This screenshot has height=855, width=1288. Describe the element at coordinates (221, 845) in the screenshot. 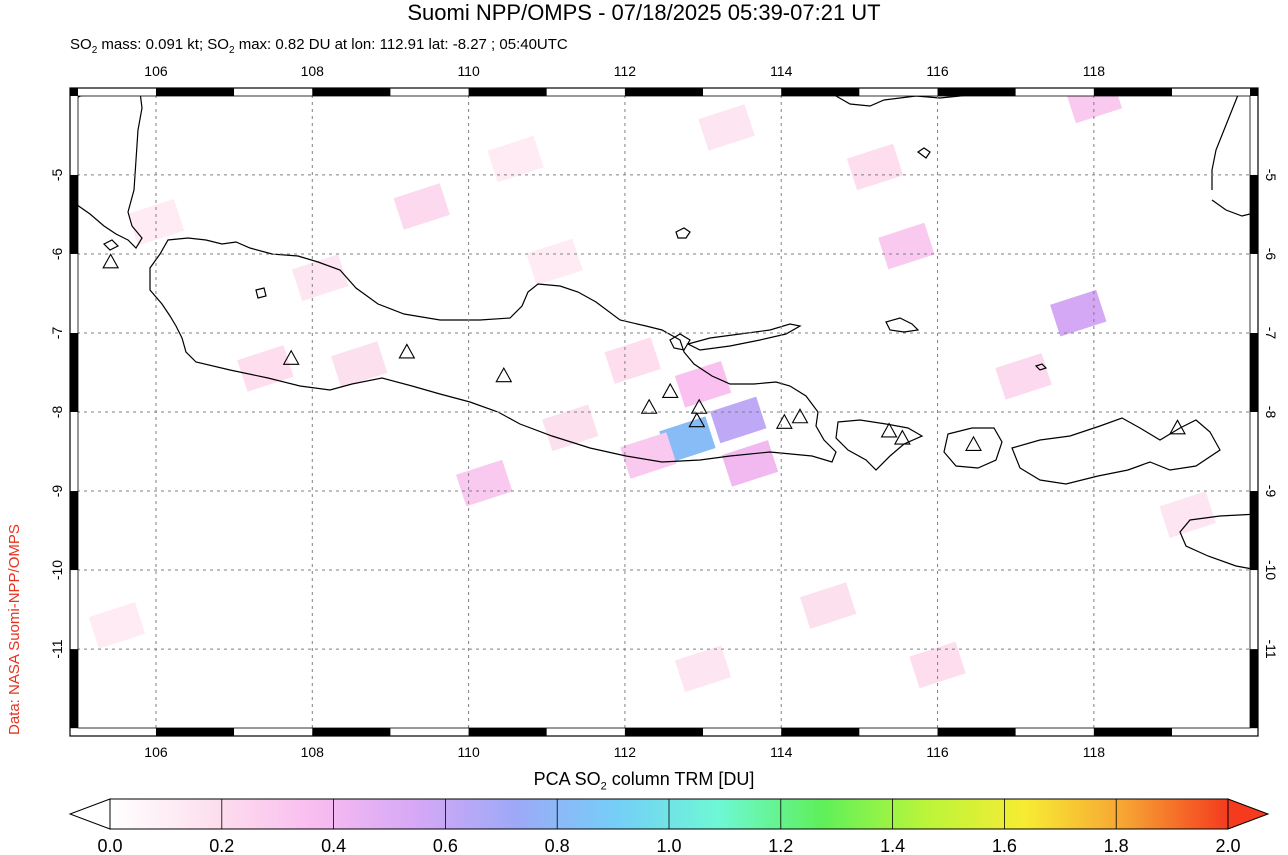

I see `colorbar-label-1: 0.2` at that location.